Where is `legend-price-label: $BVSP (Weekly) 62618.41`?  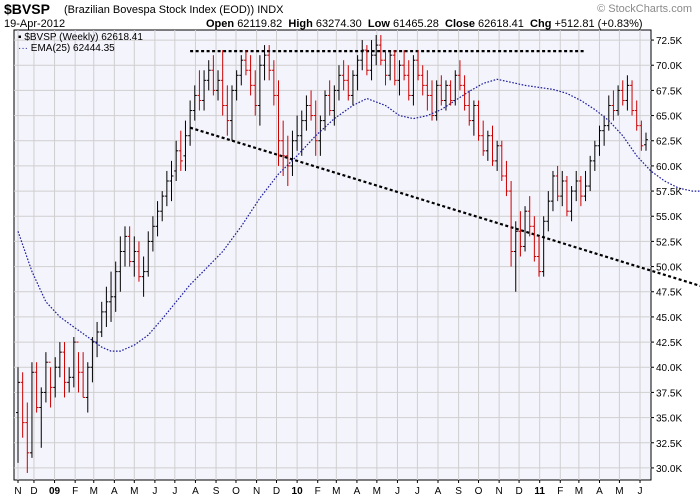
legend-price-label: $BVSP (Weekly) 62618.41 is located at coordinates (83, 37).